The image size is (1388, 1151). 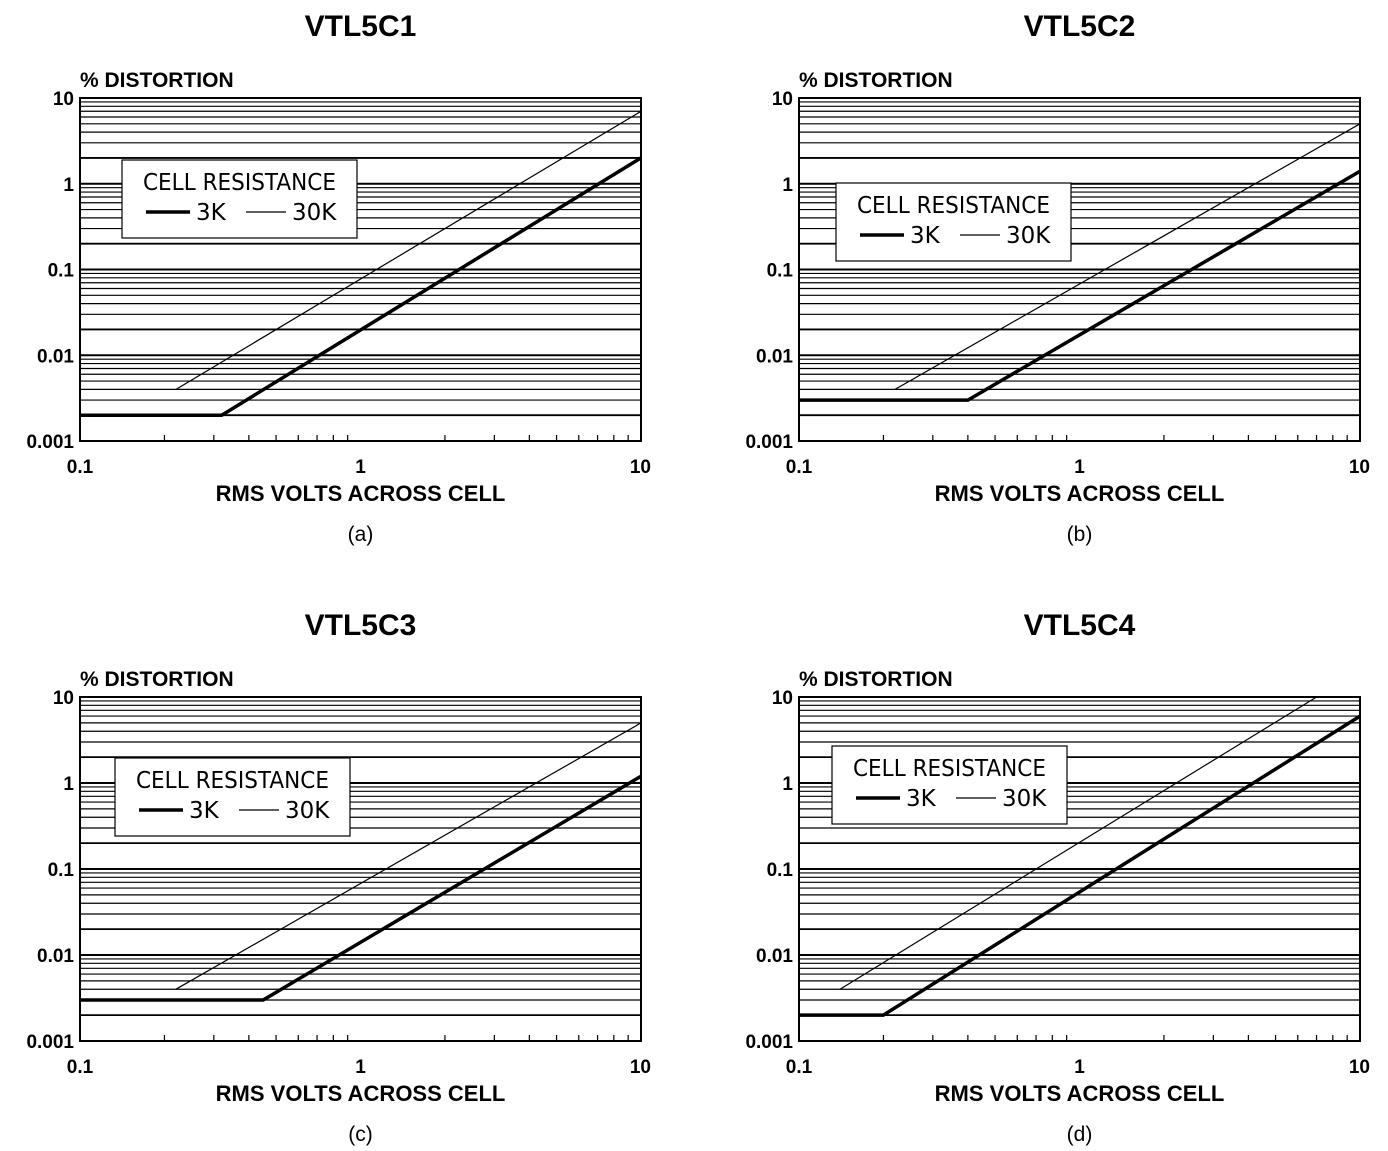 I want to click on panel-caption: (b), so click(x=1080, y=534).